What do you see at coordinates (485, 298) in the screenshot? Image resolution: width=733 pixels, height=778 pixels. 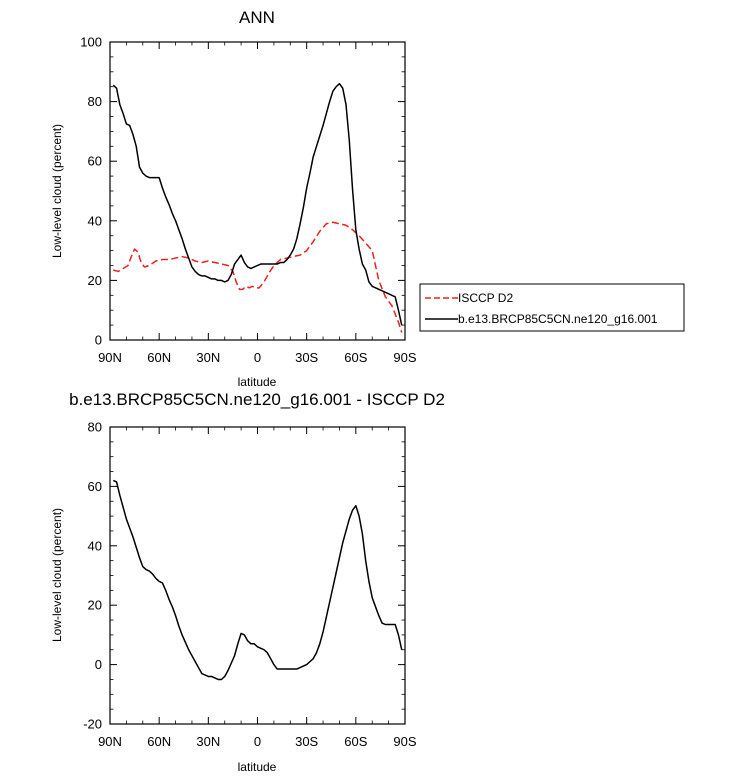 I see `legend-label-isccp: ISCCP D2` at bounding box center [485, 298].